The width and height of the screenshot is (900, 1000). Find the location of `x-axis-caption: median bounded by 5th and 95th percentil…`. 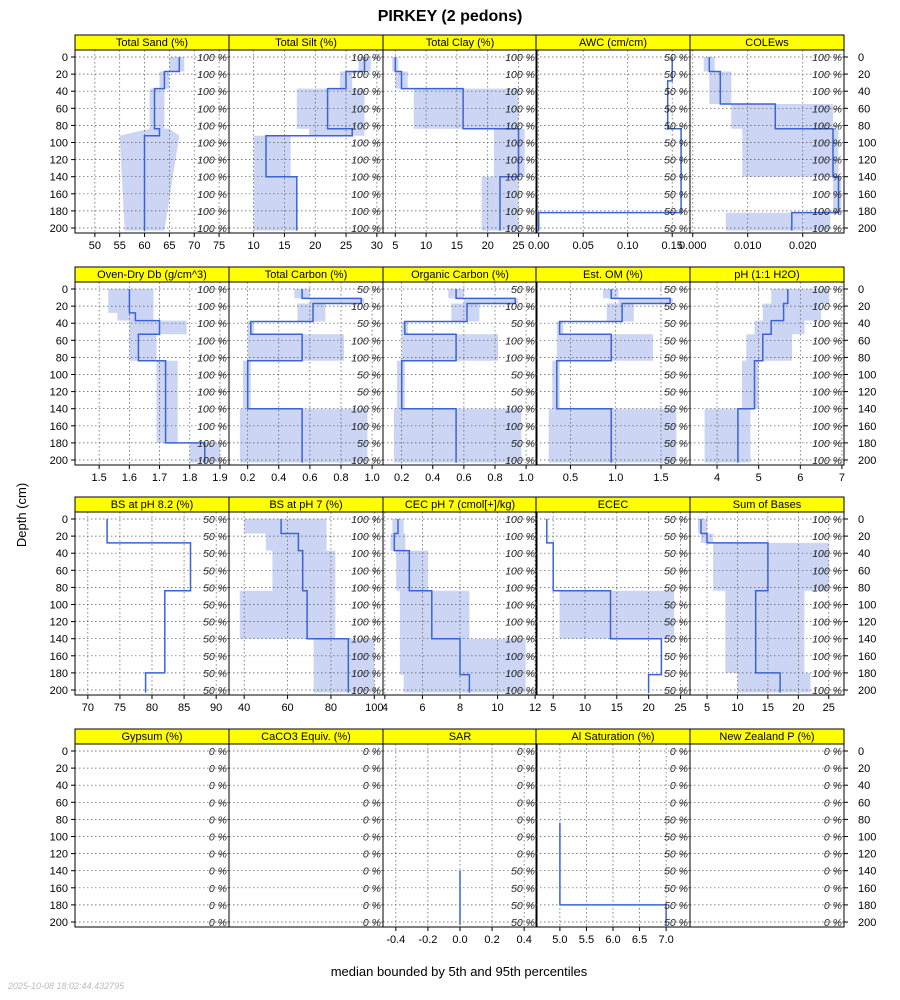

x-axis-caption: median bounded by 5th and 95th percentil… is located at coordinates (459, 971).